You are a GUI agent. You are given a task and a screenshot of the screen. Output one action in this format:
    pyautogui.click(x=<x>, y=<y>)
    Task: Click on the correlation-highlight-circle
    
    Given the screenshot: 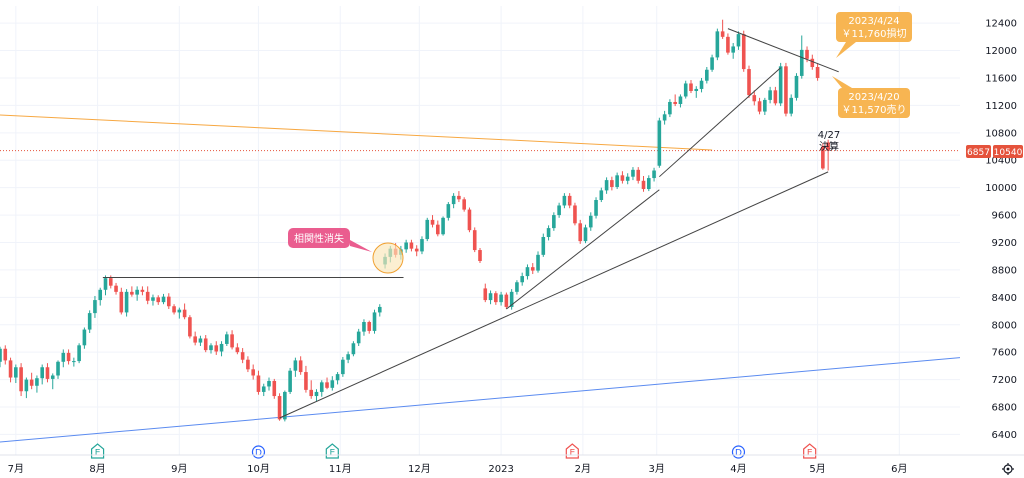 What is the action you would take?
    pyautogui.click(x=388, y=258)
    